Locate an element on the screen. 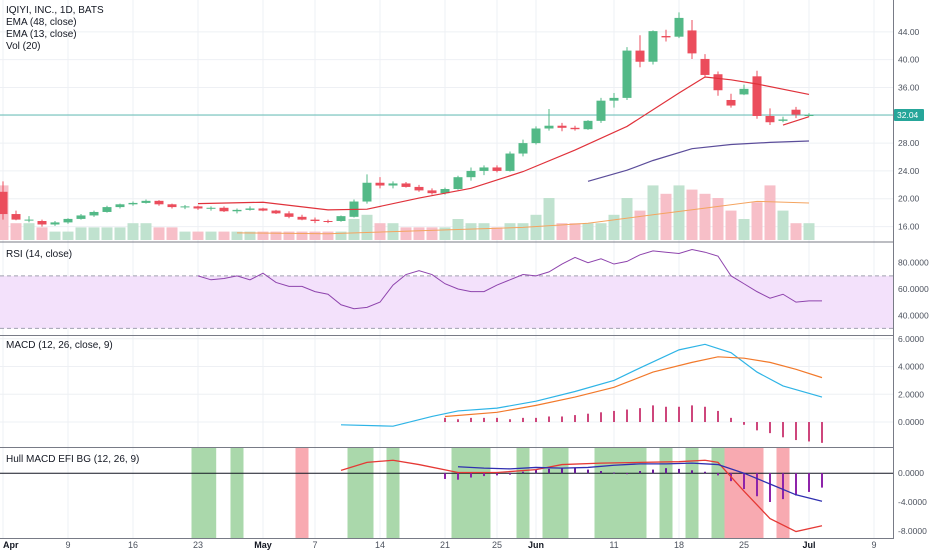 The height and width of the screenshot is (550, 932). macd-line is located at coordinates (581, 385).